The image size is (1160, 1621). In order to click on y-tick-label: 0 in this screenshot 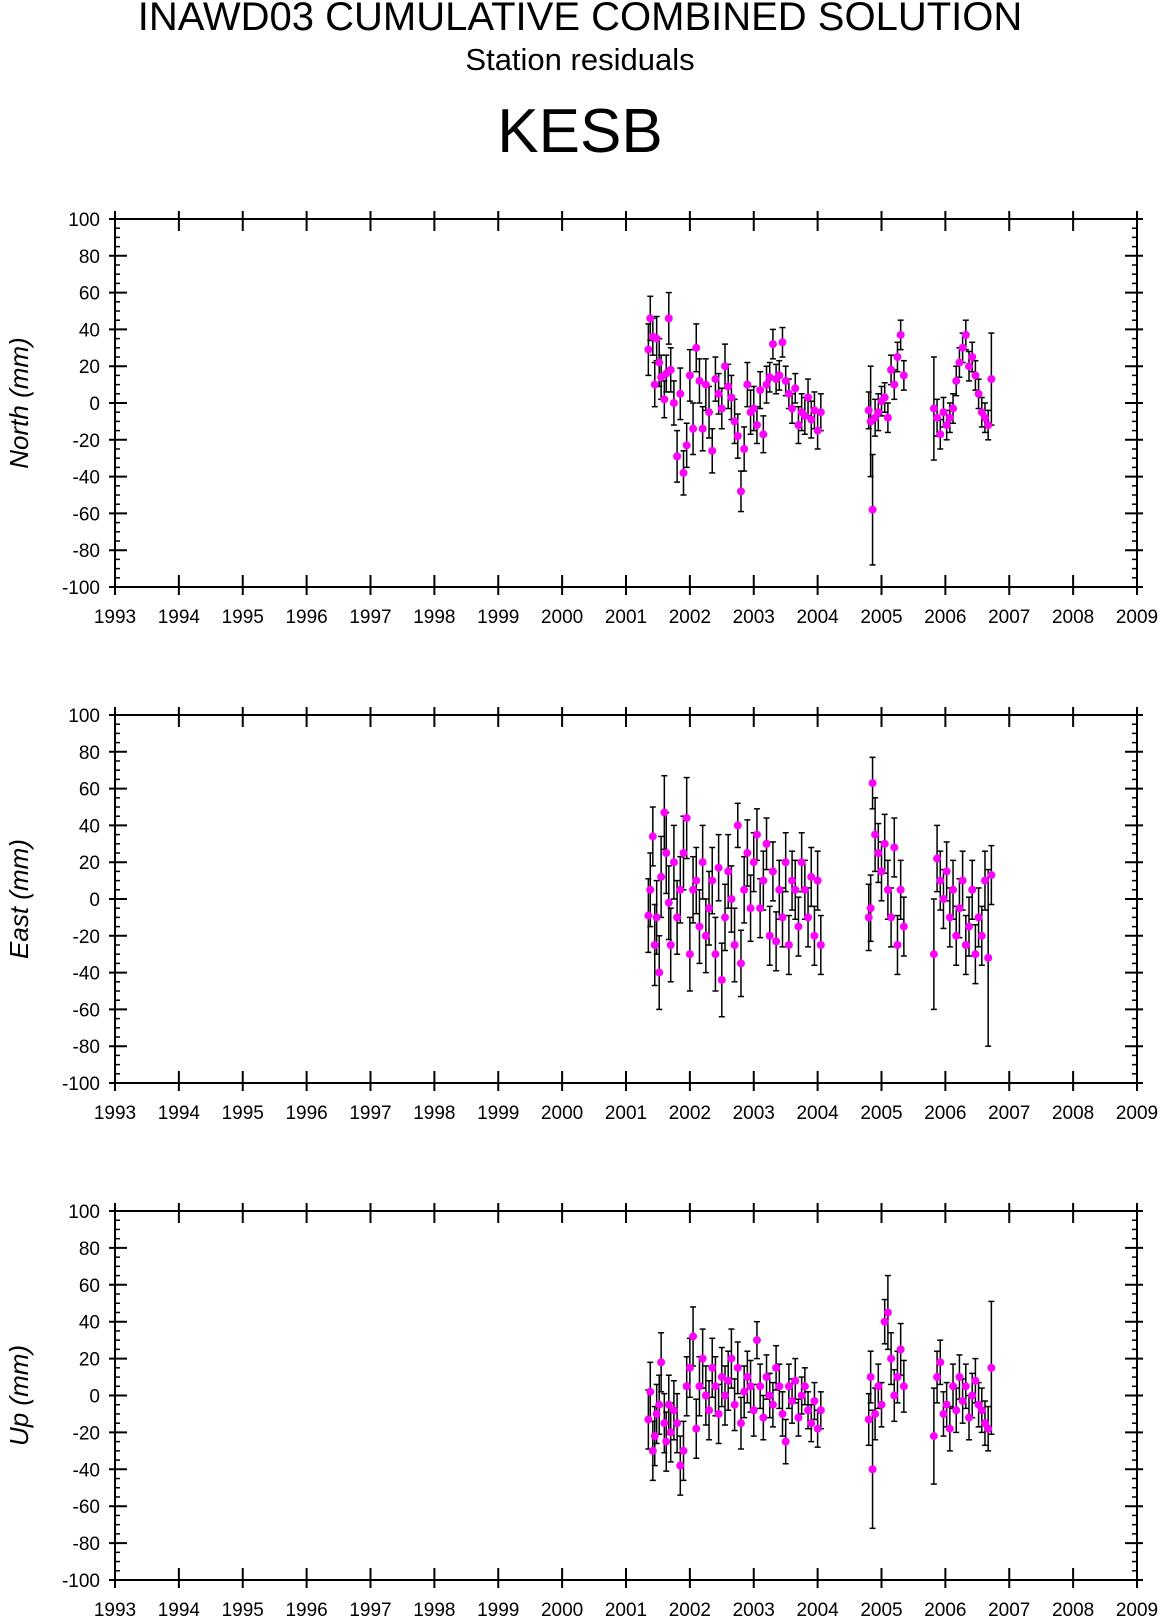, I will do `click(94, 404)`.